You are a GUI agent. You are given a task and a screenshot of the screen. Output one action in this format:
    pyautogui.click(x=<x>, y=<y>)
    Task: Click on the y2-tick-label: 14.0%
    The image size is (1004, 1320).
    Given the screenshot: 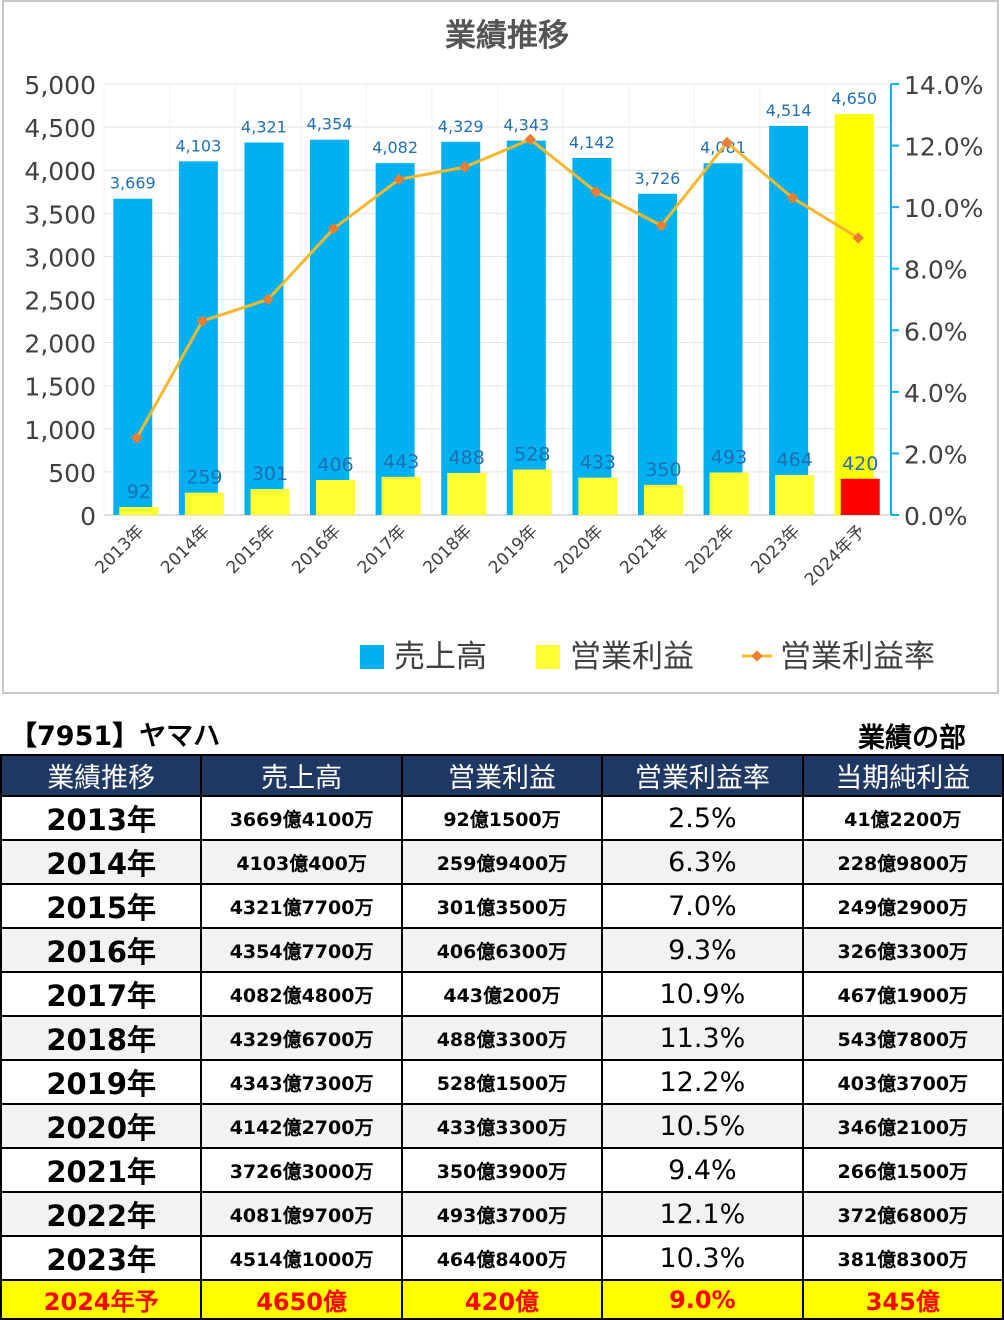 What is the action you would take?
    pyautogui.click(x=943, y=85)
    